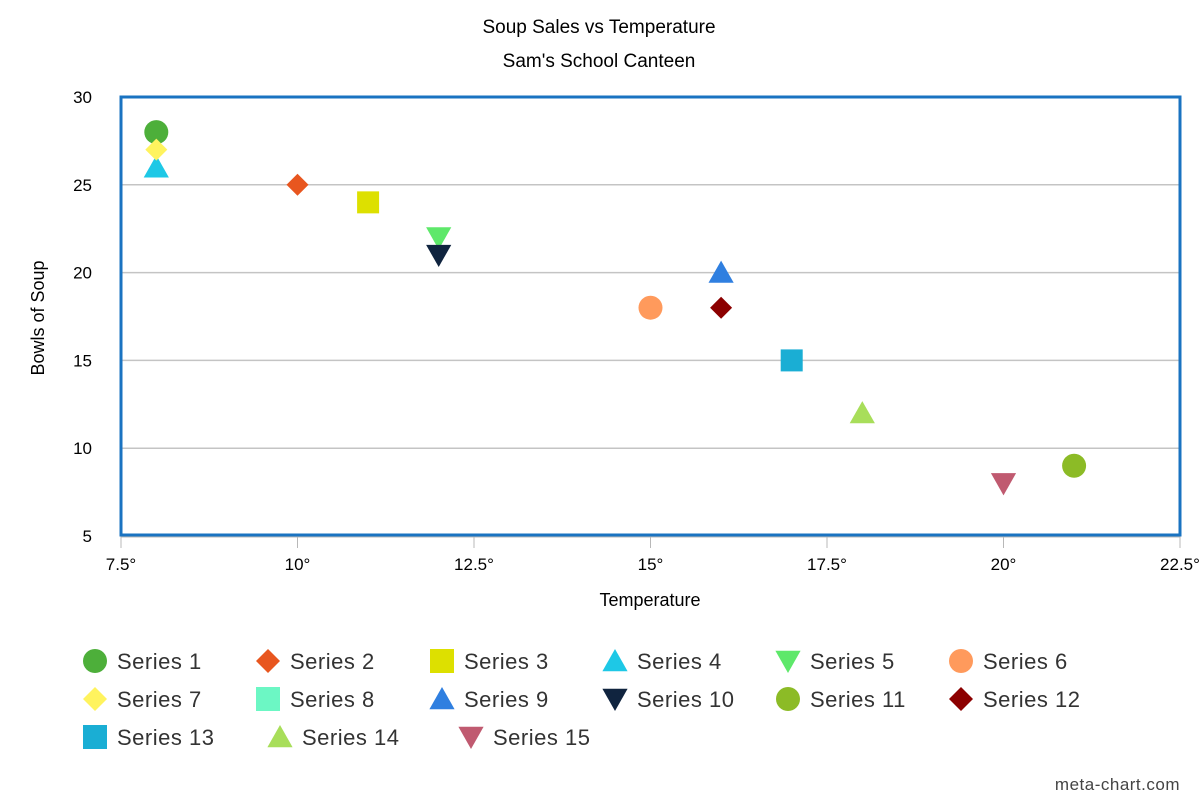  What do you see at coordinates (827, 564) in the screenshot?
I see `x-tick-label: 17.5°` at bounding box center [827, 564].